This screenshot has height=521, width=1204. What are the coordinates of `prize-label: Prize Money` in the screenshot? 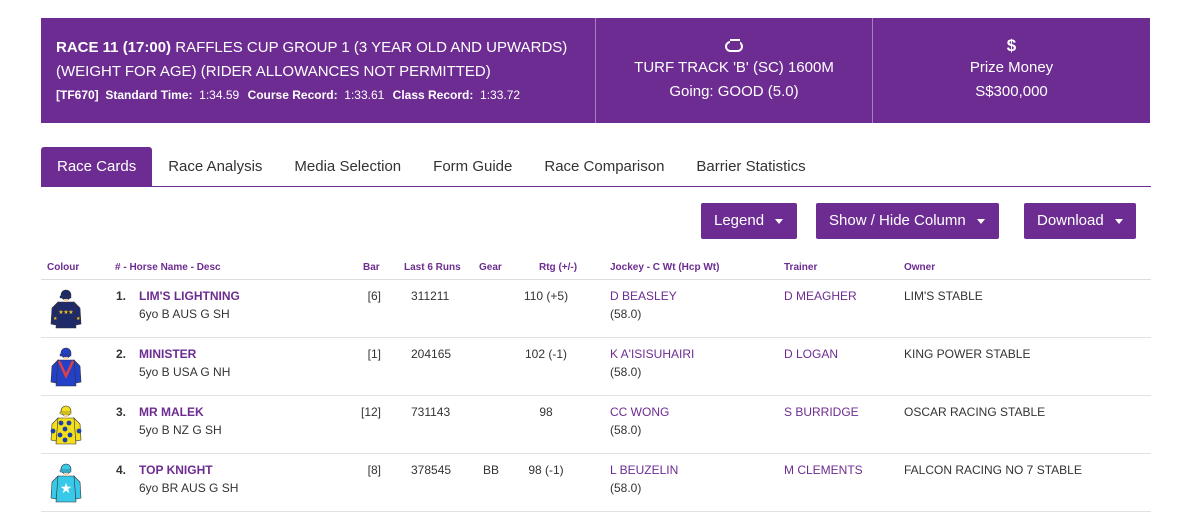 It's located at (1011, 67).